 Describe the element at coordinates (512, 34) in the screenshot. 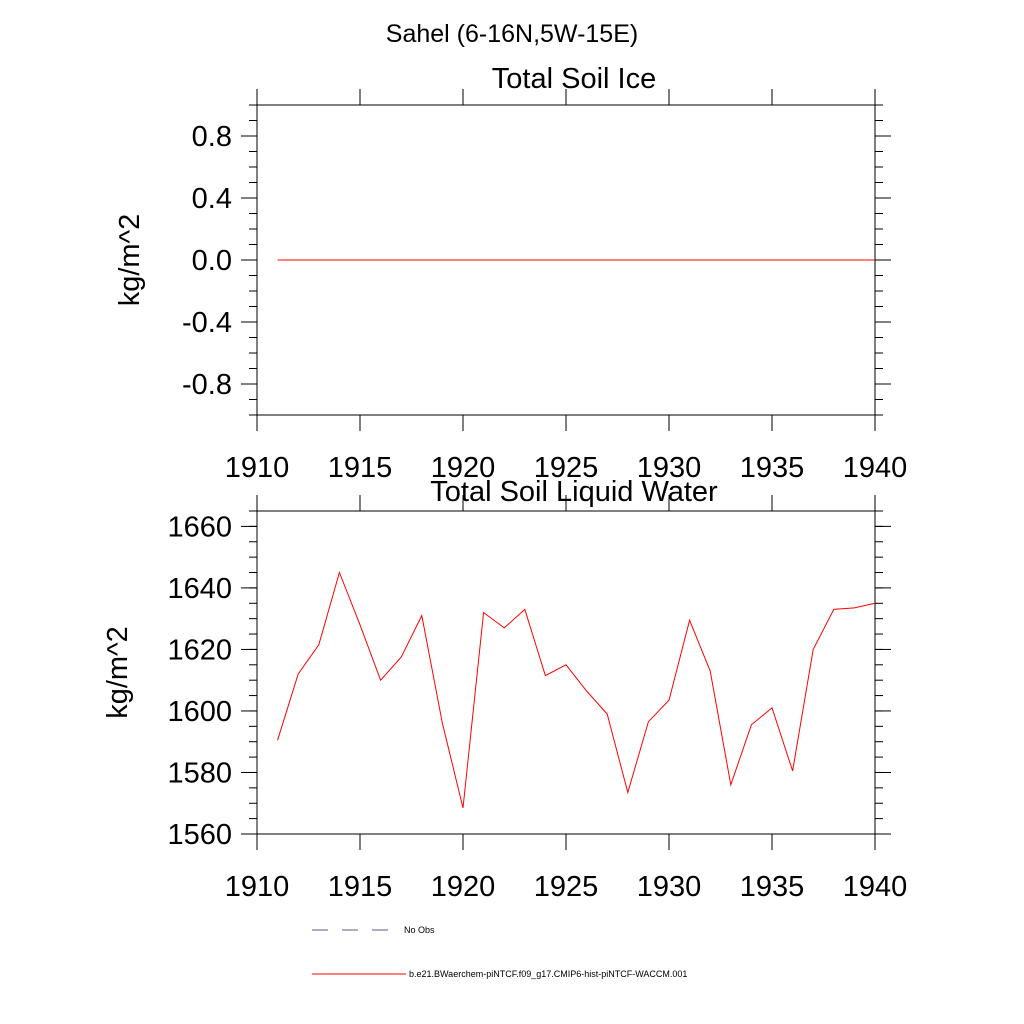

I see `figure-suptitle: Sahel (6-16N,5W-15E)` at that location.